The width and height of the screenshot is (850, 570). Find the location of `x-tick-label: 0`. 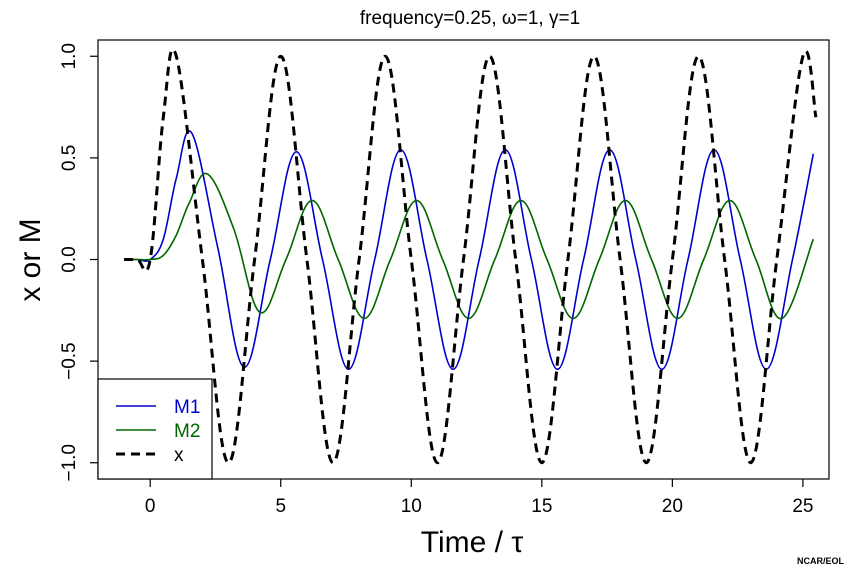

x-tick-label: 0 is located at coordinates (150, 506).